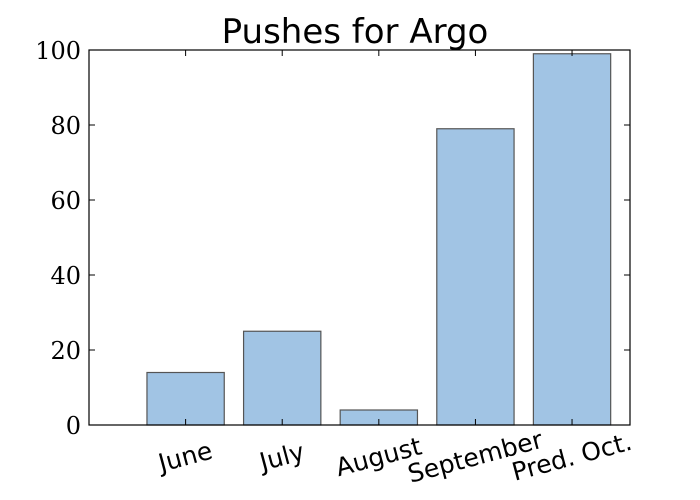 This screenshot has height=500, width=700. I want to click on bar-pred-oct, so click(572, 239).